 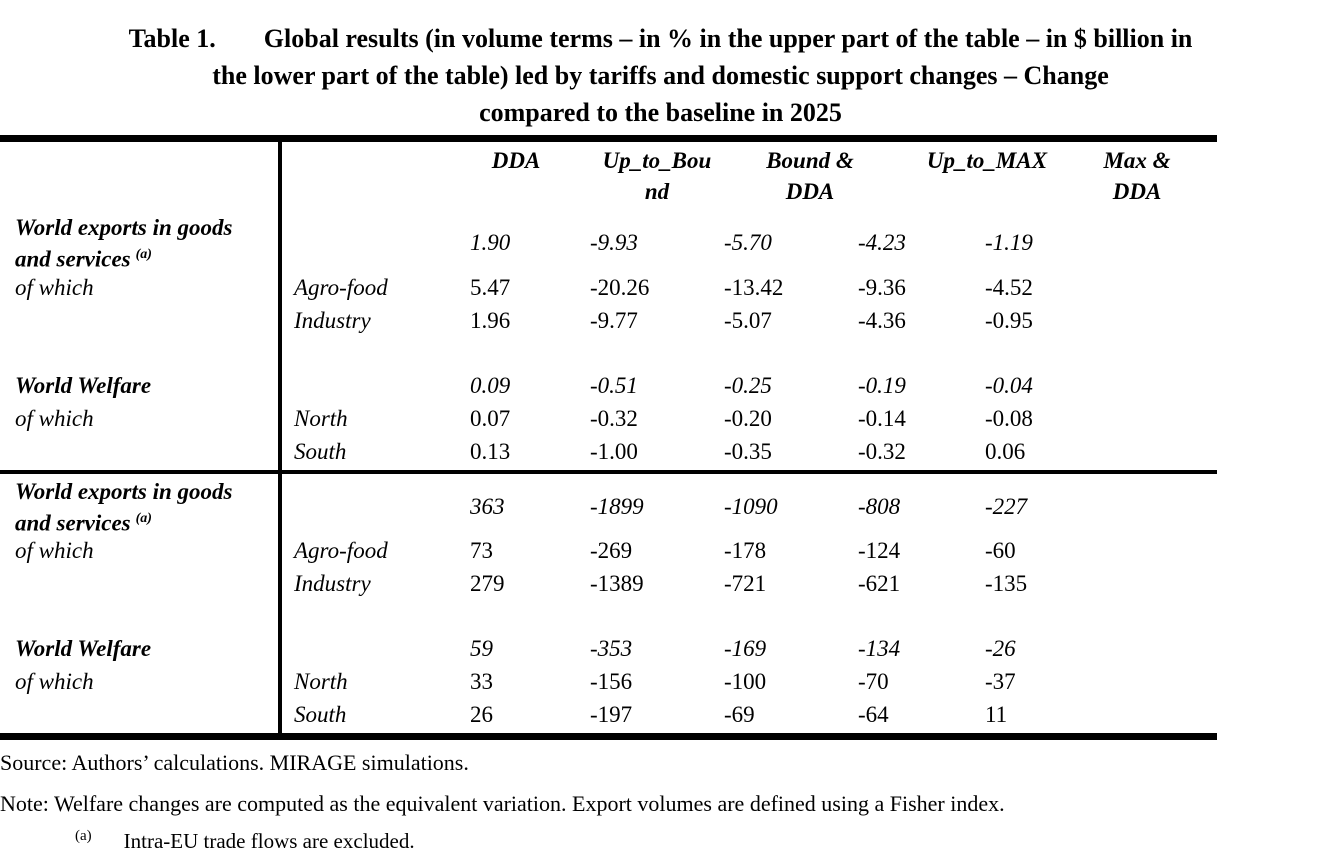 I want to click on value-cell: -13.42, so click(x=754, y=287).